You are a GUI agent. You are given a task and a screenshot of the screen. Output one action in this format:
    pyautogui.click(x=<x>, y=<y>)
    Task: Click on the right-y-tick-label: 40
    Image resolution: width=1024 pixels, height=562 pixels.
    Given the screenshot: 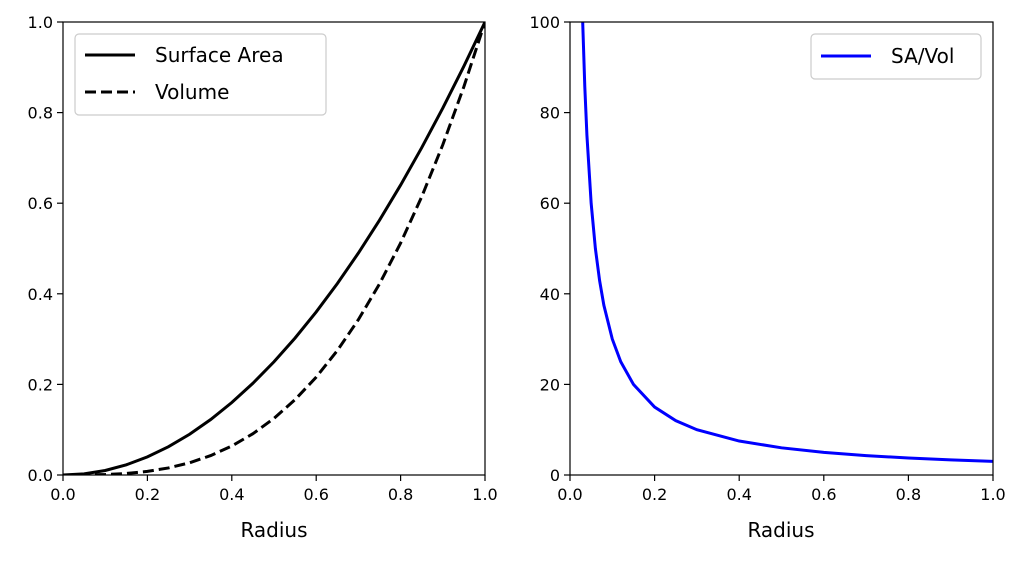 What is the action you would take?
    pyautogui.click(x=550, y=294)
    